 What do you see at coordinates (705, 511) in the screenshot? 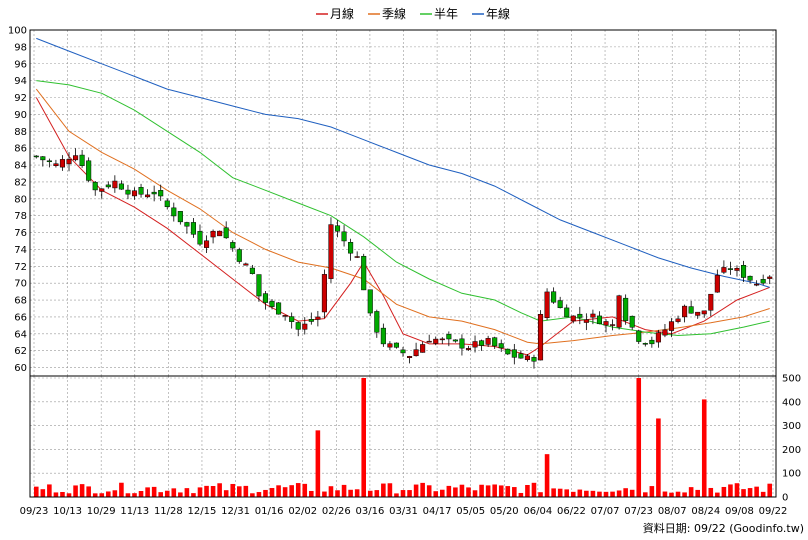
I see `date-tick-label: 08/24` at bounding box center [705, 511].